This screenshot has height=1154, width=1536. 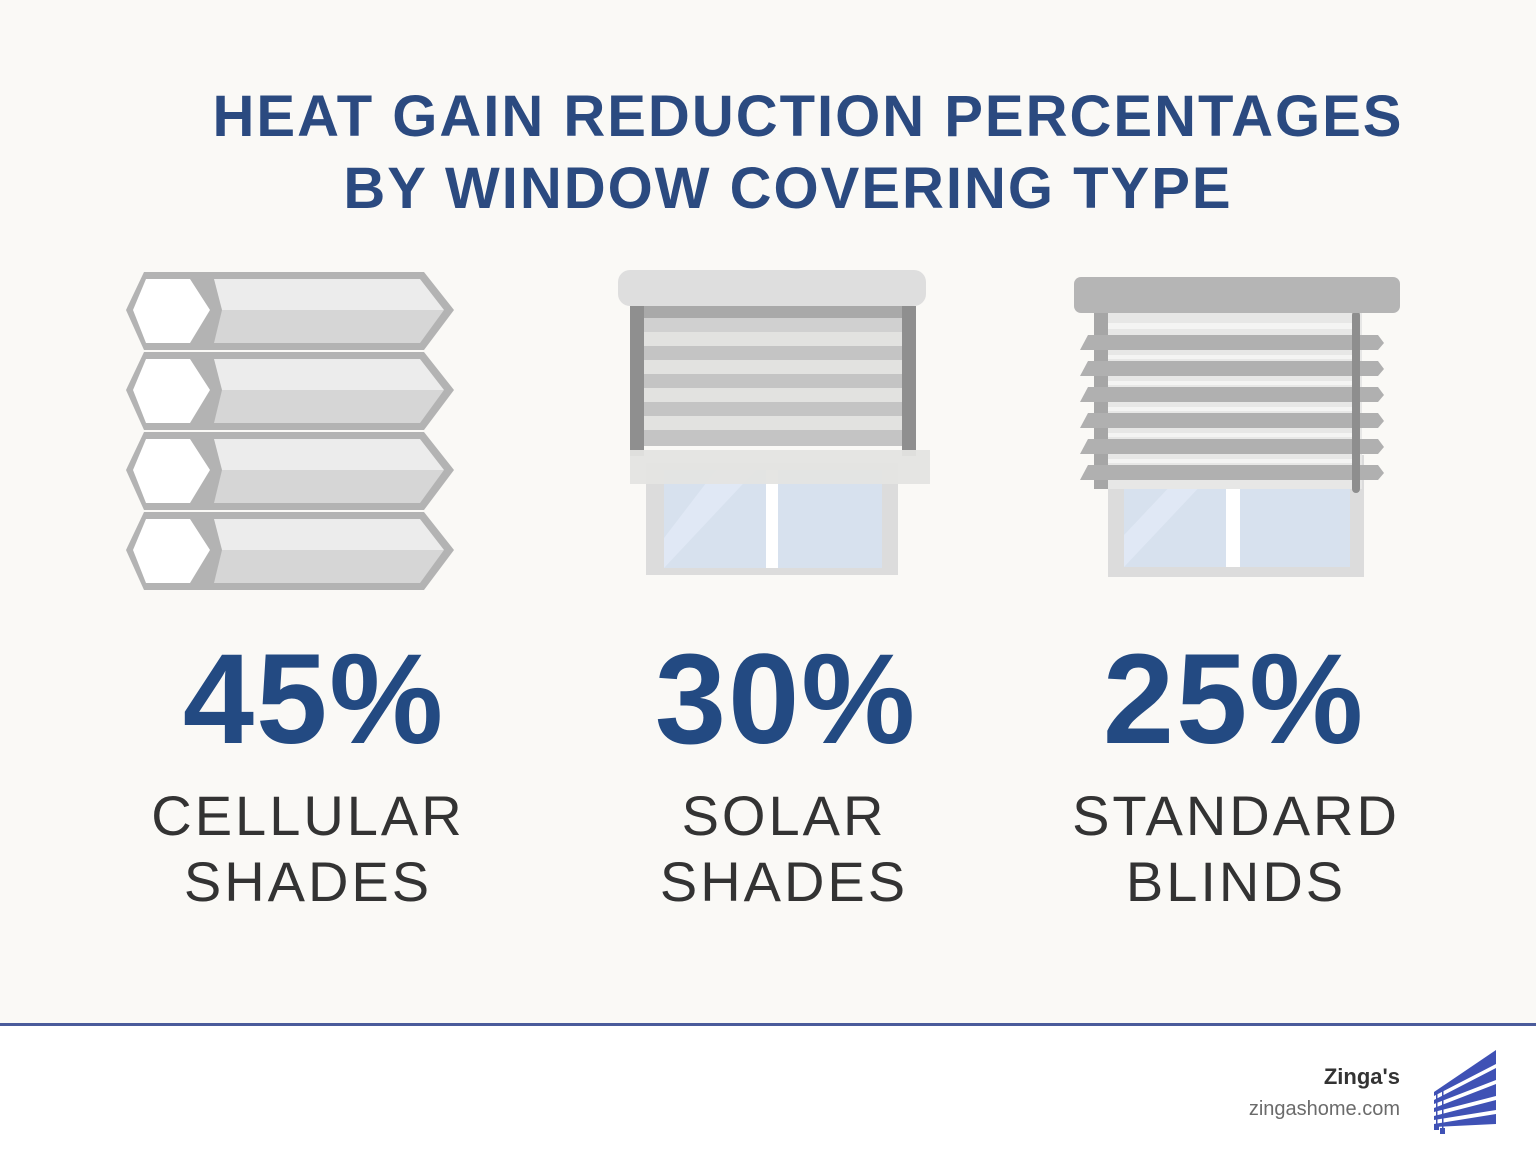 What do you see at coordinates (808, 116) in the screenshot?
I see `page-title-line-1: HEAT GAIN REDUCTION PERCENTAGES` at bounding box center [808, 116].